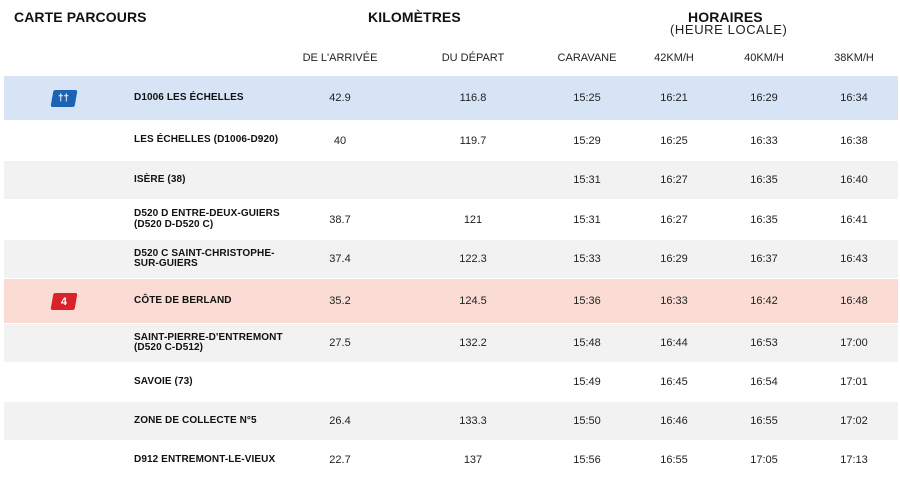 This screenshot has width=900, height=480. Describe the element at coordinates (854, 421) in the screenshot. I see `time-38kmh-cell: 17:02` at that location.